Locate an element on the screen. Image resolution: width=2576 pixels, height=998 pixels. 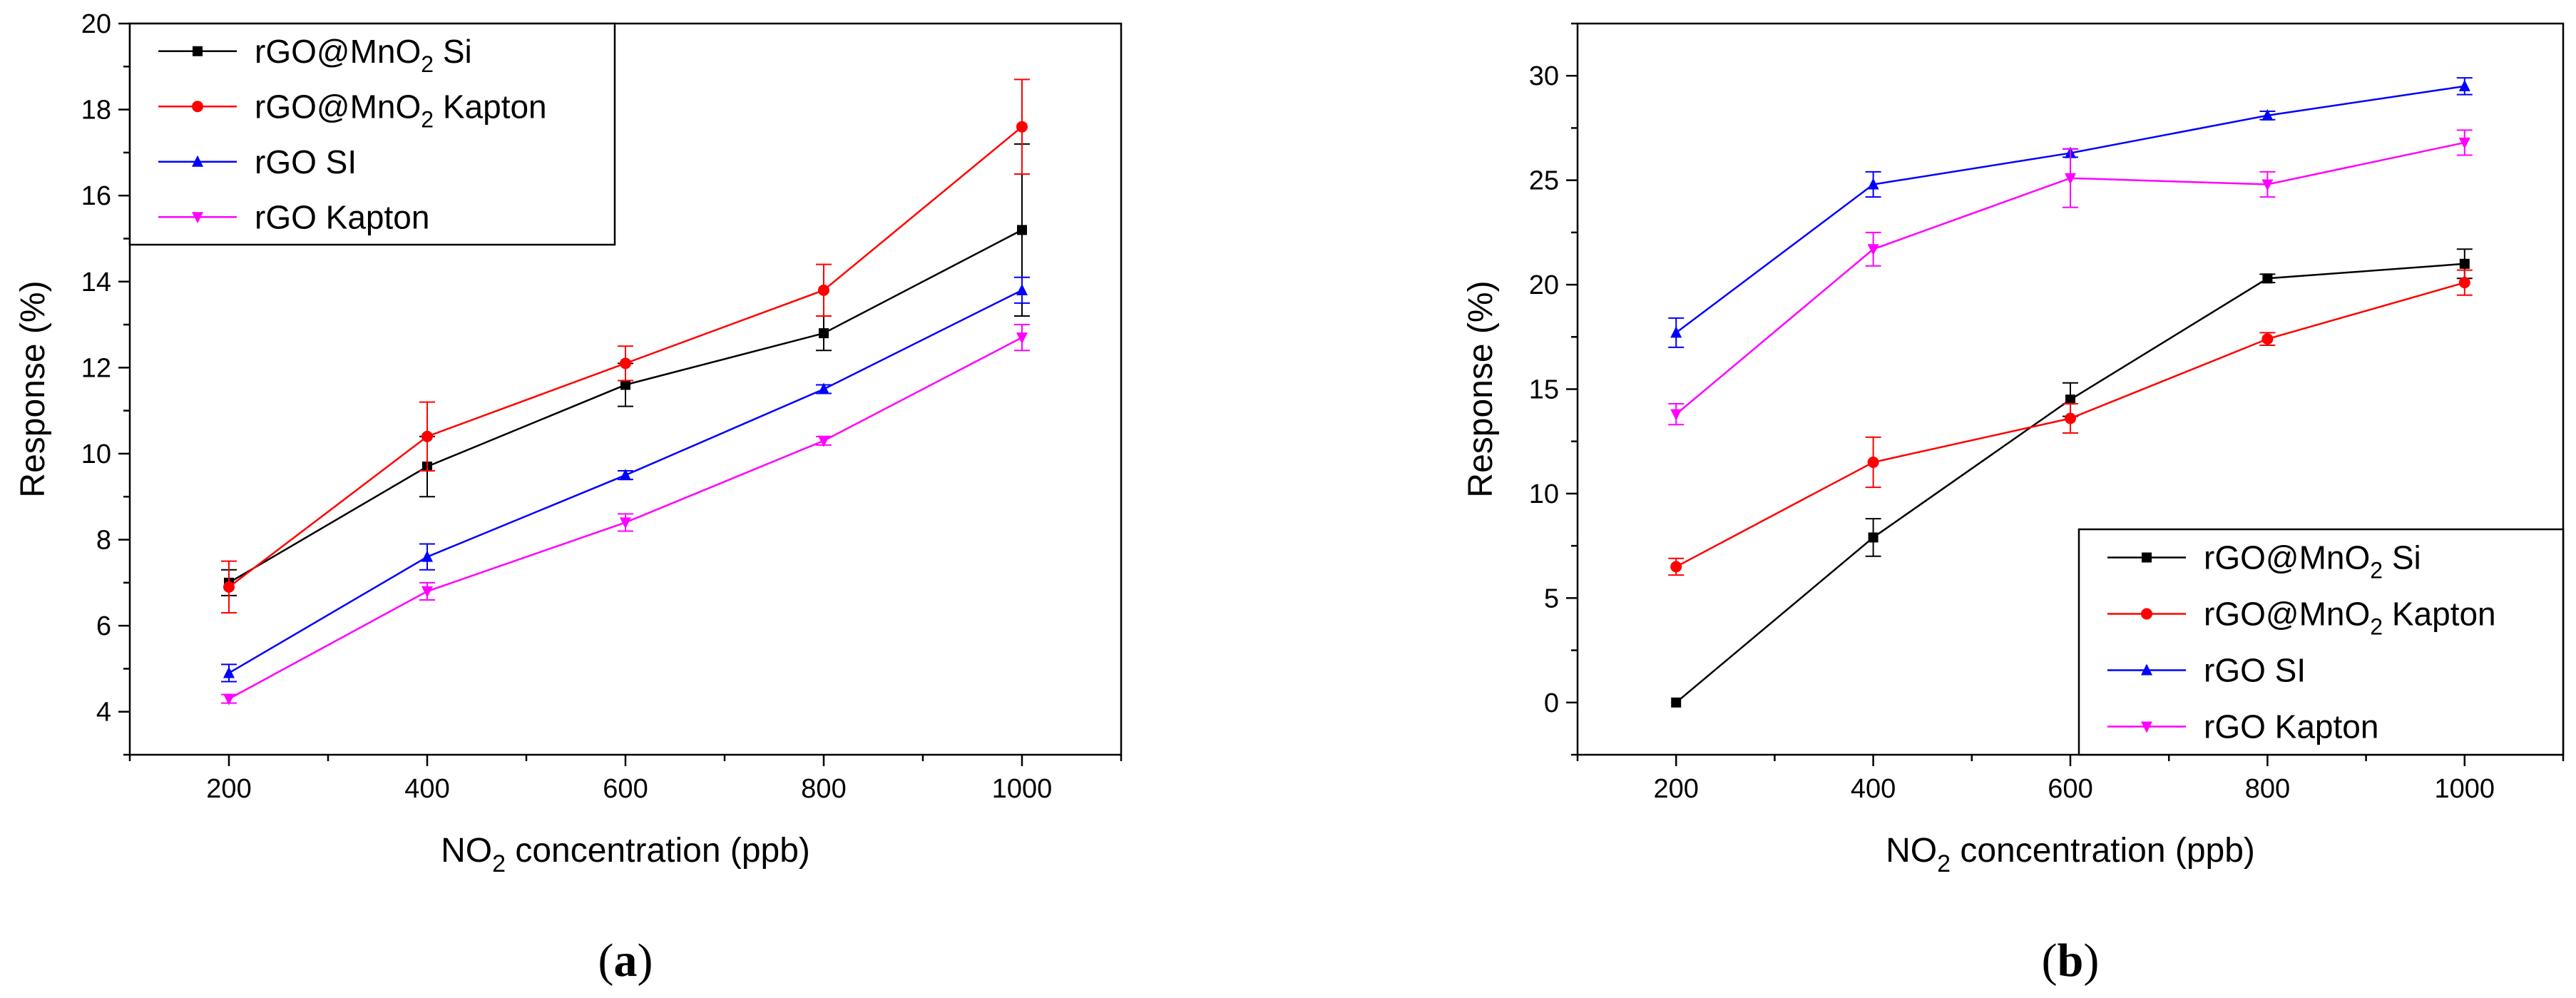
y-tick-label: 14 is located at coordinates (96, 282).